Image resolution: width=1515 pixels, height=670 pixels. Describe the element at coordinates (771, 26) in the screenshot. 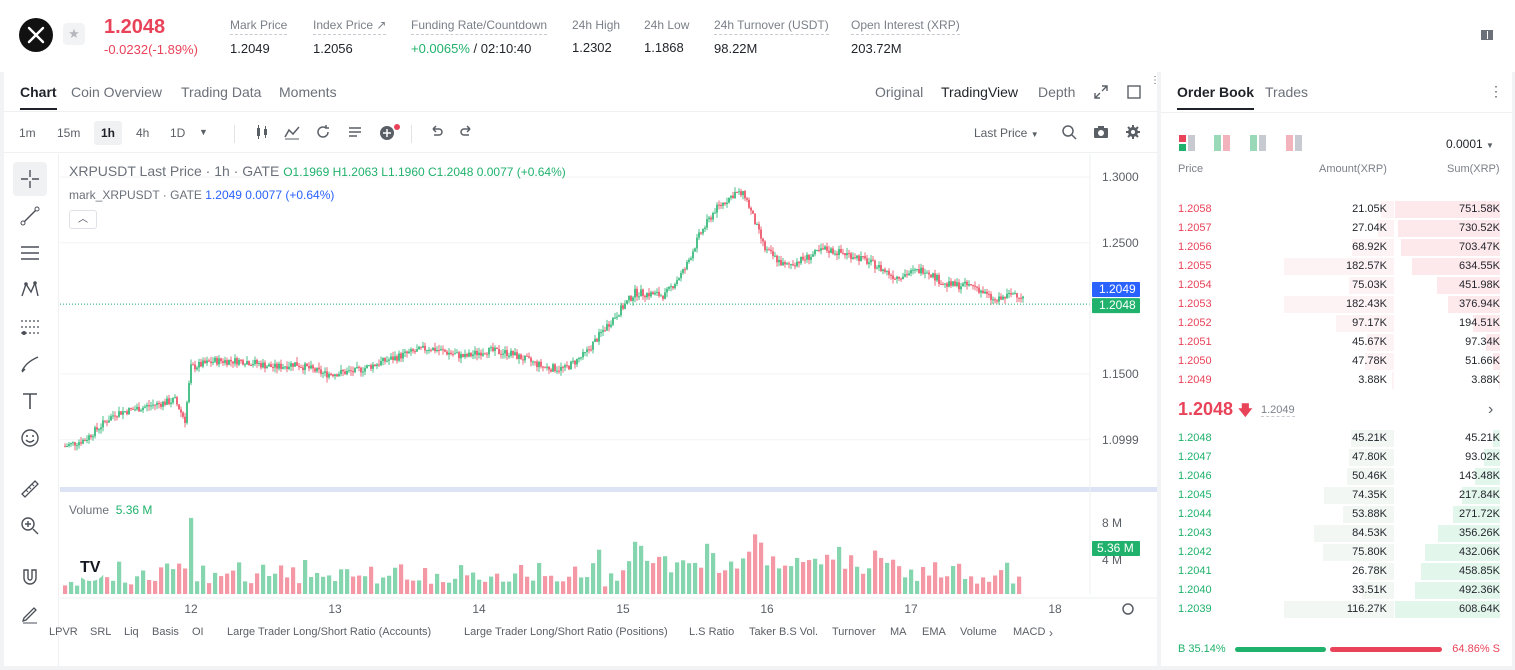

I see `stat-label: 24h Turnover (USDT)` at that location.